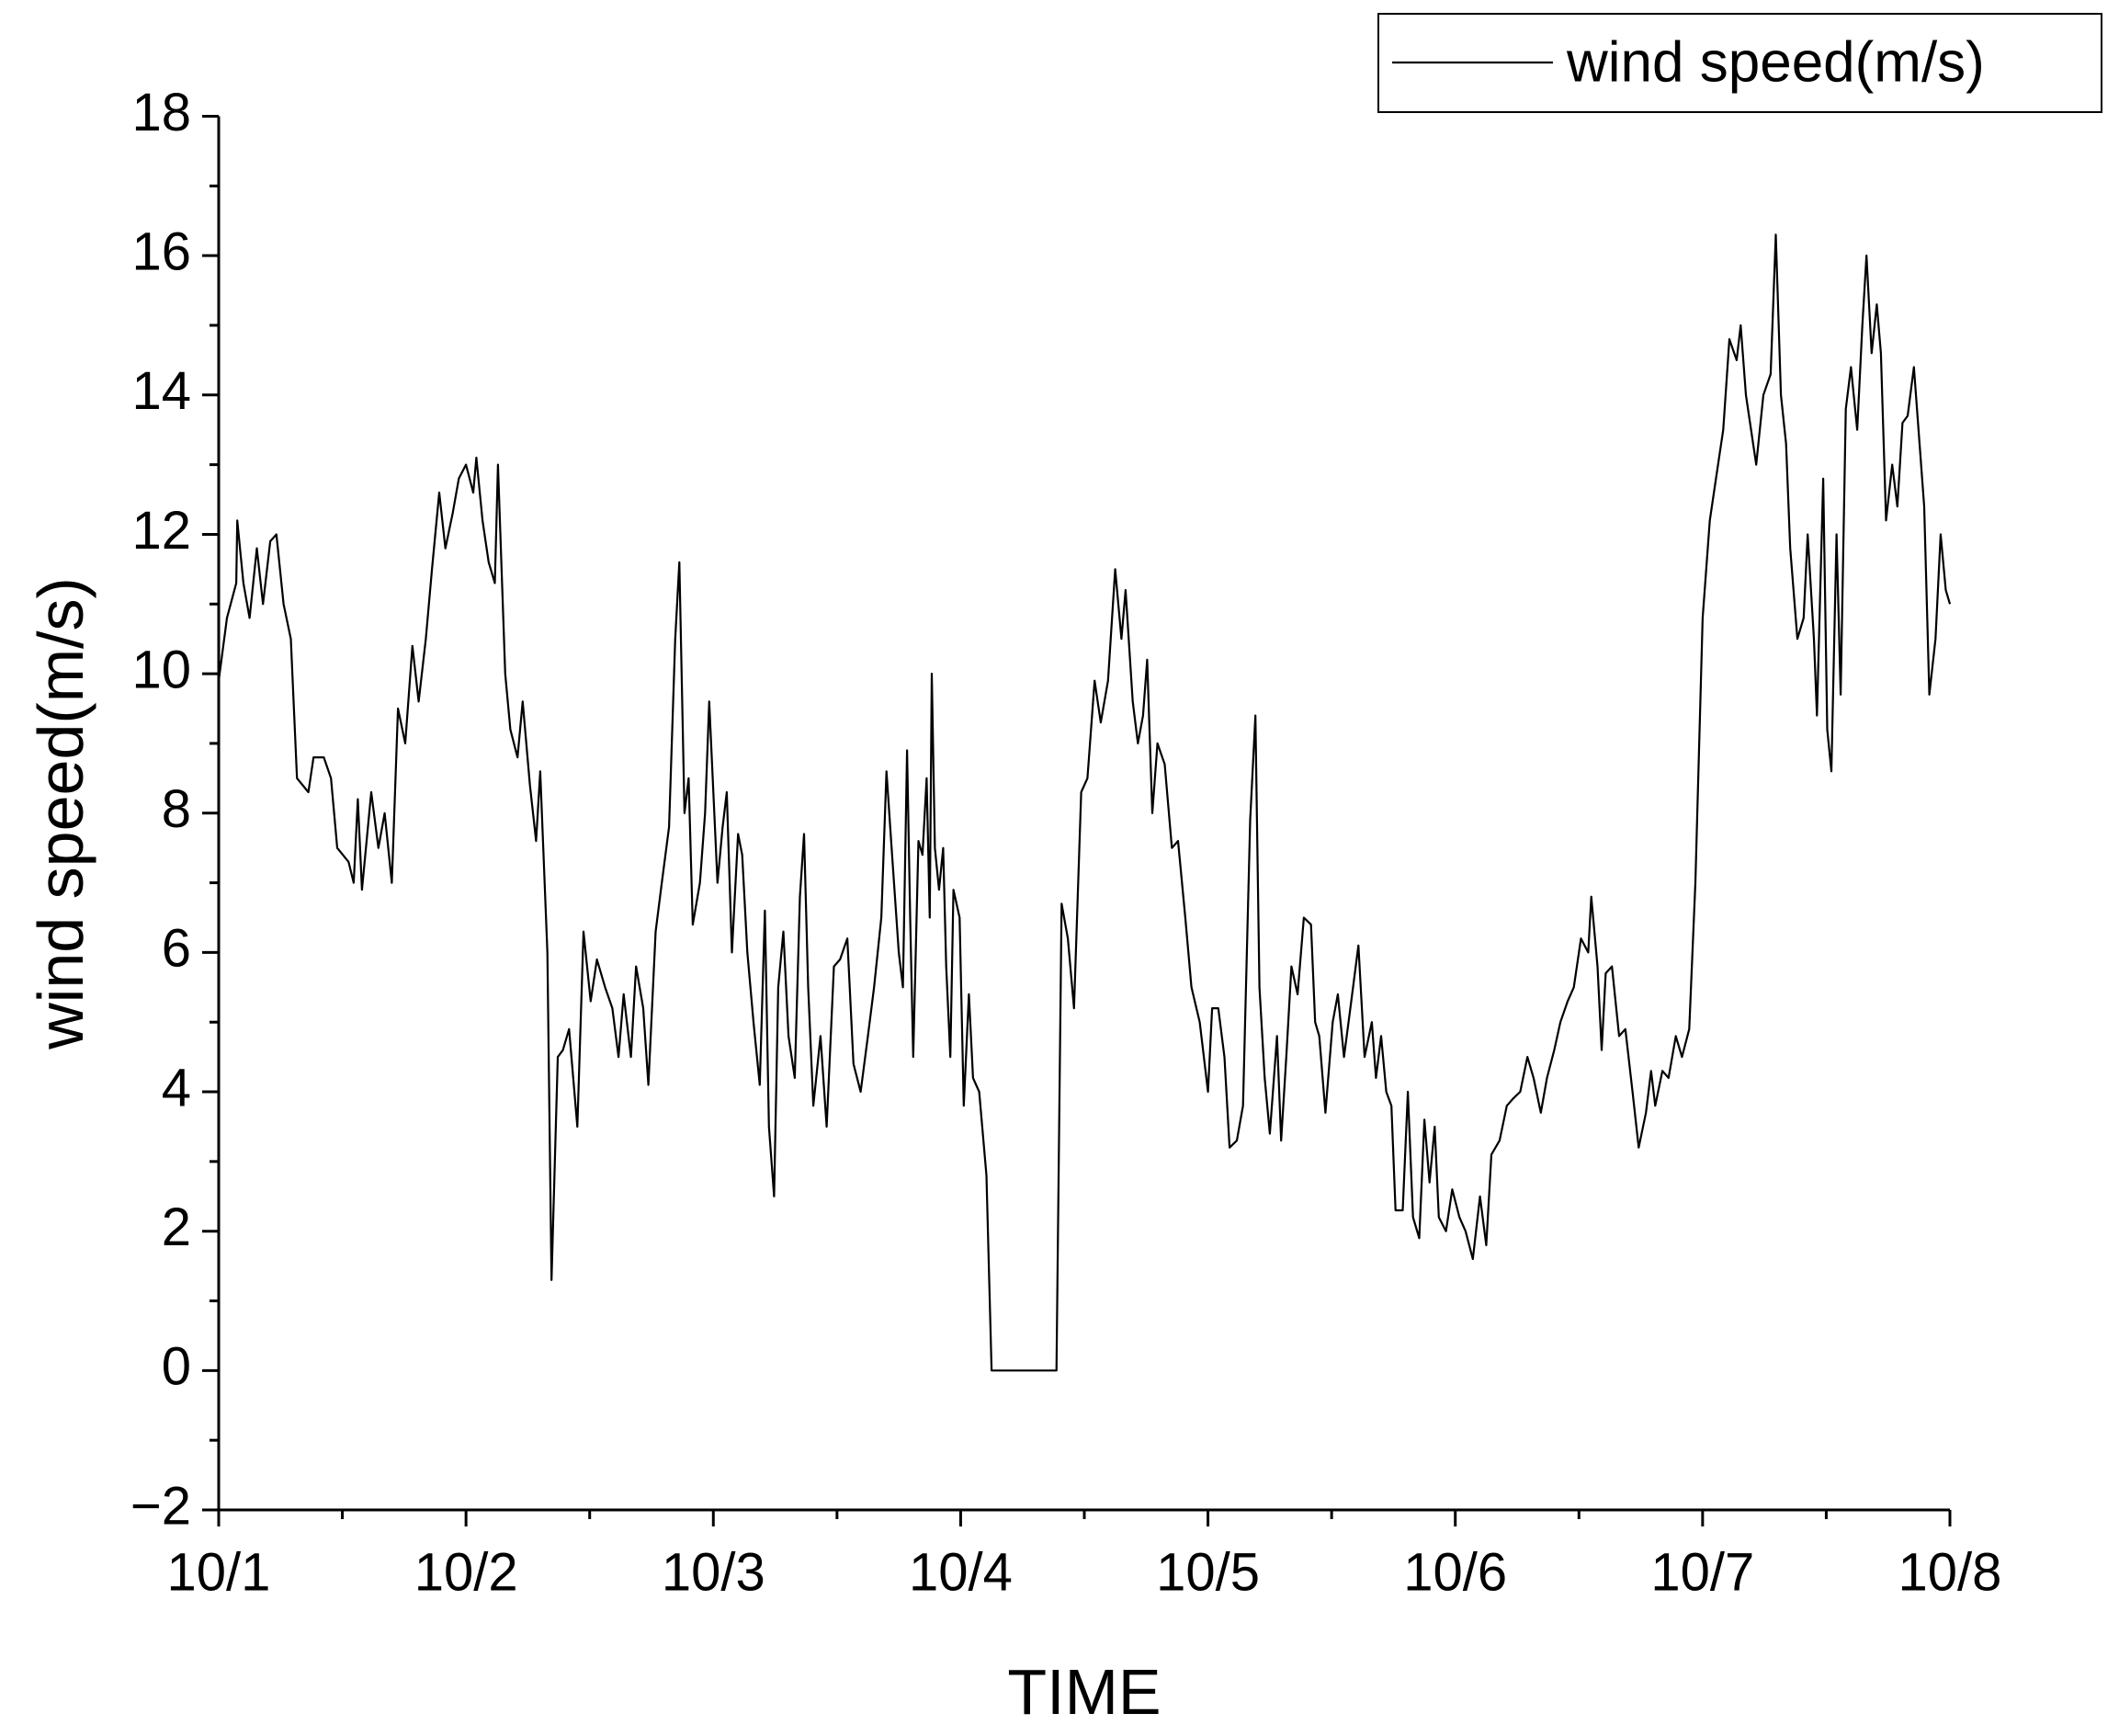  Describe the element at coordinates (177, 1088) in the screenshot. I see `y-tick-label: 4` at that location.